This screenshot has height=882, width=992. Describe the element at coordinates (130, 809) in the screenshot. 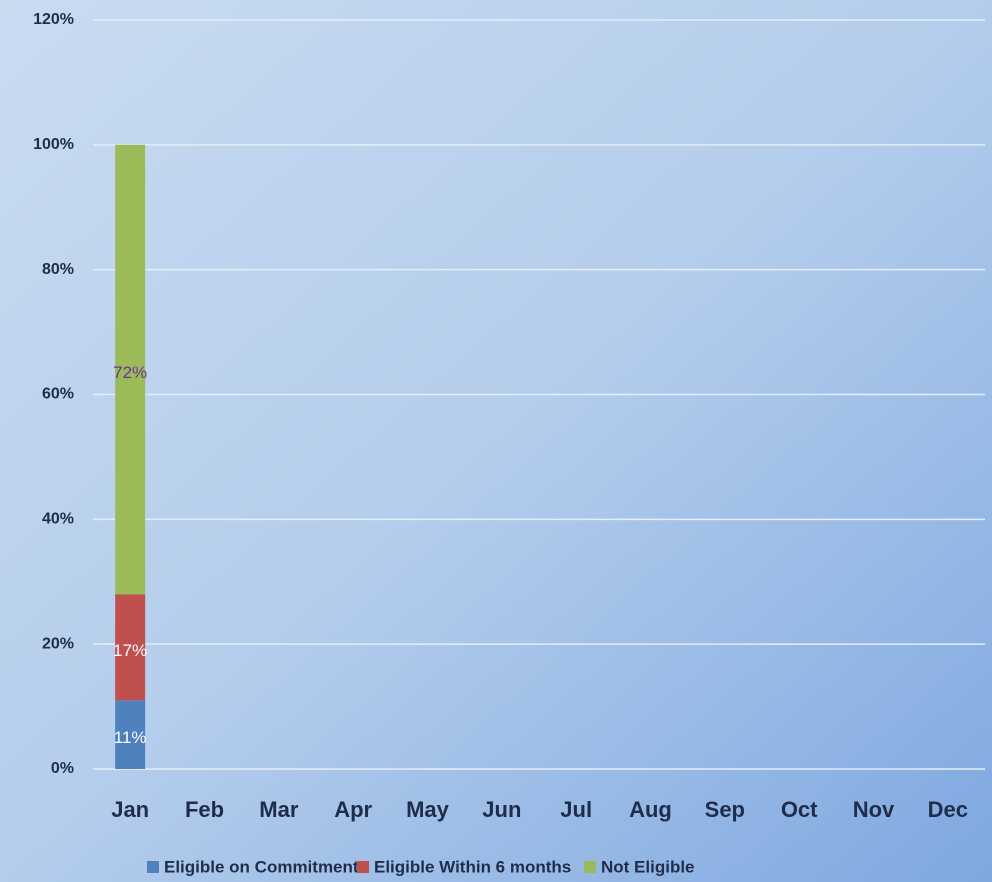

I see `x-tick-label: Jan` at that location.